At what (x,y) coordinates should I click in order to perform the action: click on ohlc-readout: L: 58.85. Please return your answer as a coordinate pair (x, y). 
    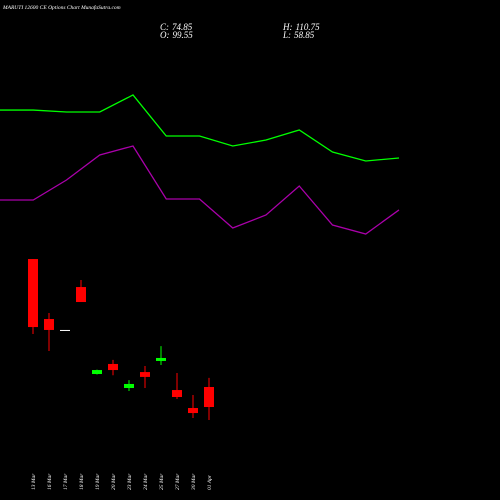
    Looking at the image, I should click on (298, 35).